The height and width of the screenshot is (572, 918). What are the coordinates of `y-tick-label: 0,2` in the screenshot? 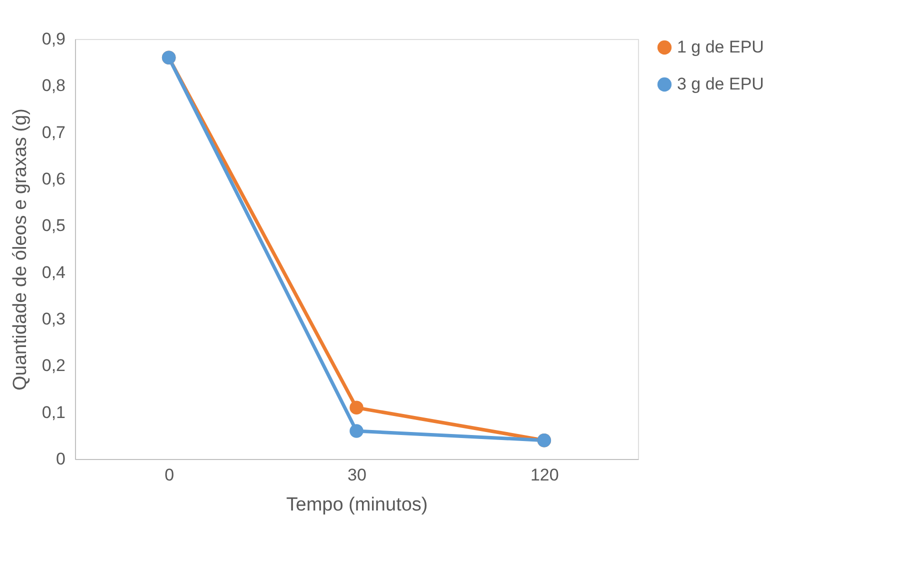 It's located at (54, 366).